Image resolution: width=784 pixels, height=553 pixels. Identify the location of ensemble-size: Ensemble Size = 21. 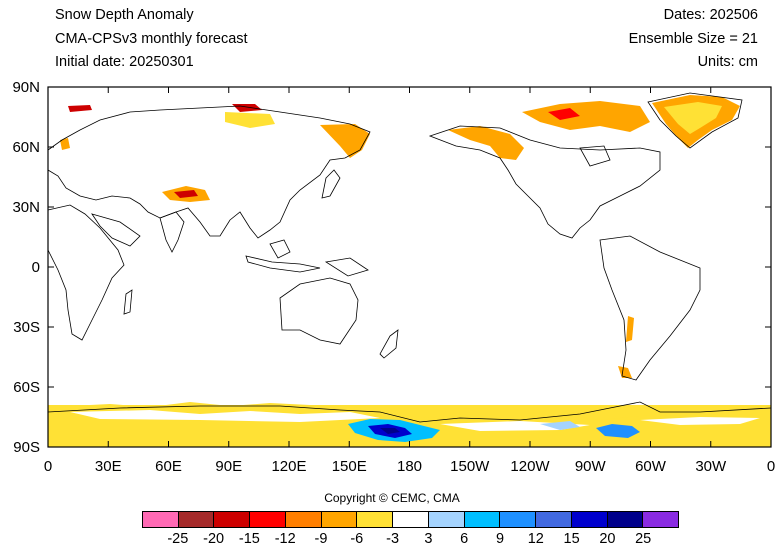
(693, 39).